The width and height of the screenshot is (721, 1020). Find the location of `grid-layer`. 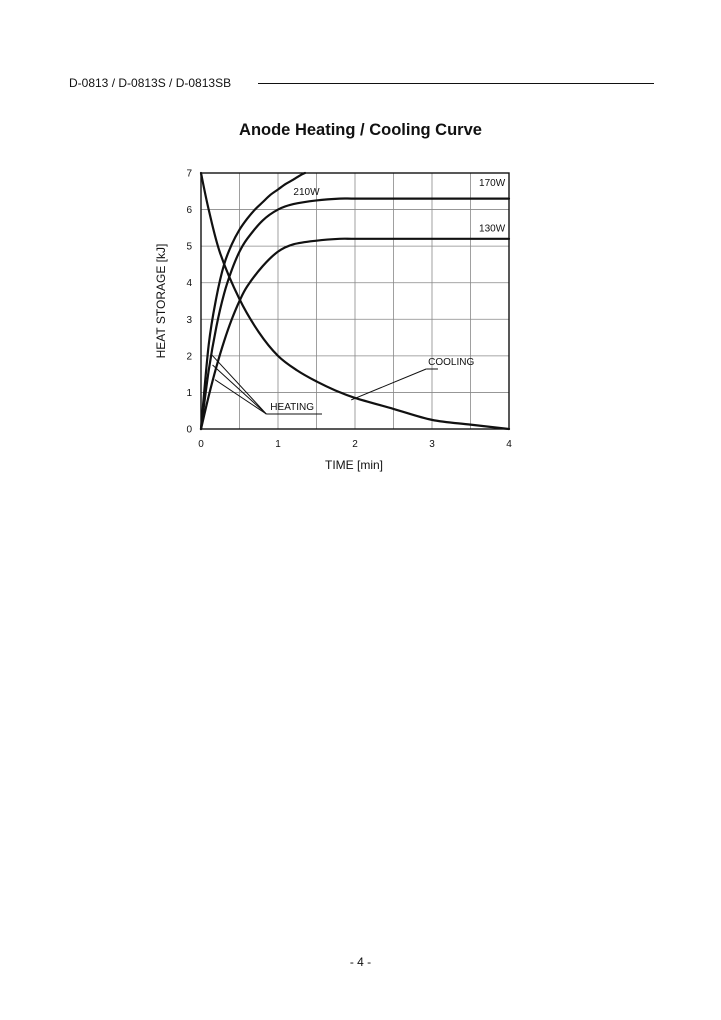

grid-layer is located at coordinates (355, 301).